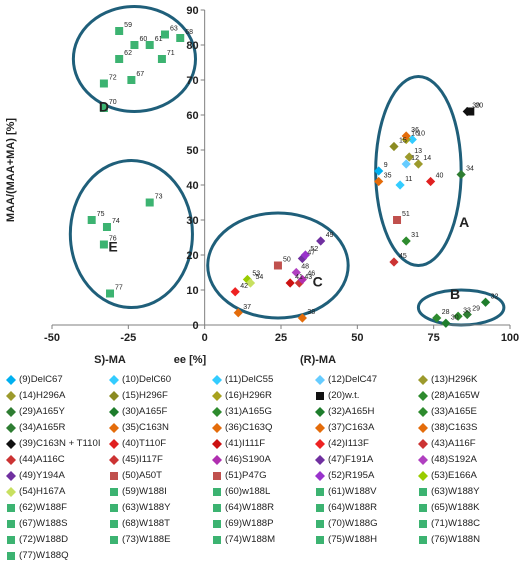 This screenshot has width=527, height=563. What do you see at coordinates (440, 176) in the screenshot?
I see `point-label: 40` at bounding box center [440, 176].